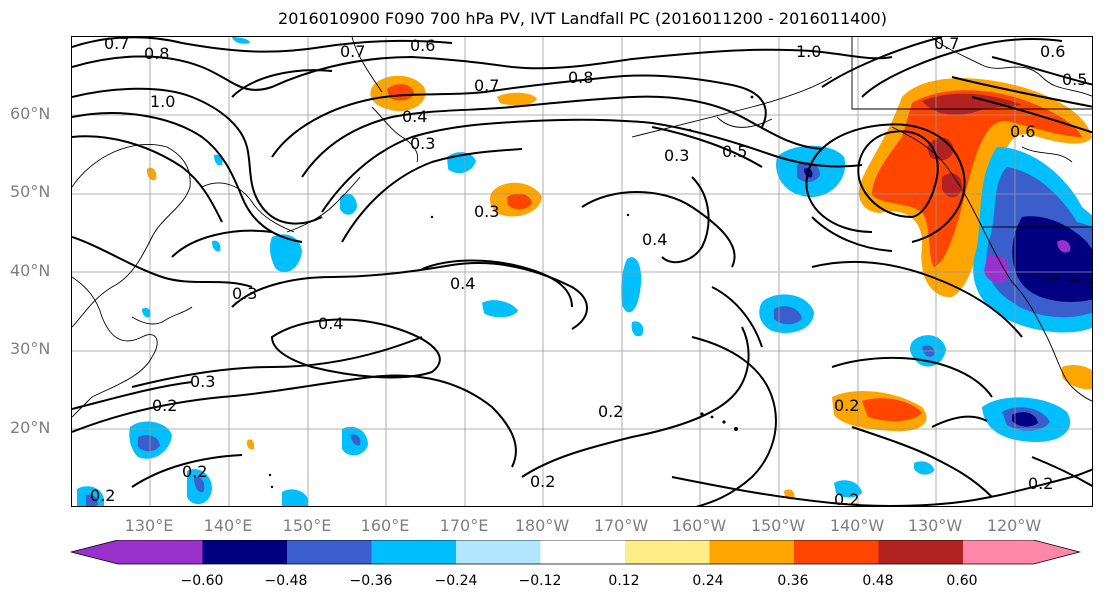 This screenshot has width=1105, height=601. What do you see at coordinates (621, 525) in the screenshot?
I see `lon-label-170w: 170°W` at bounding box center [621, 525].